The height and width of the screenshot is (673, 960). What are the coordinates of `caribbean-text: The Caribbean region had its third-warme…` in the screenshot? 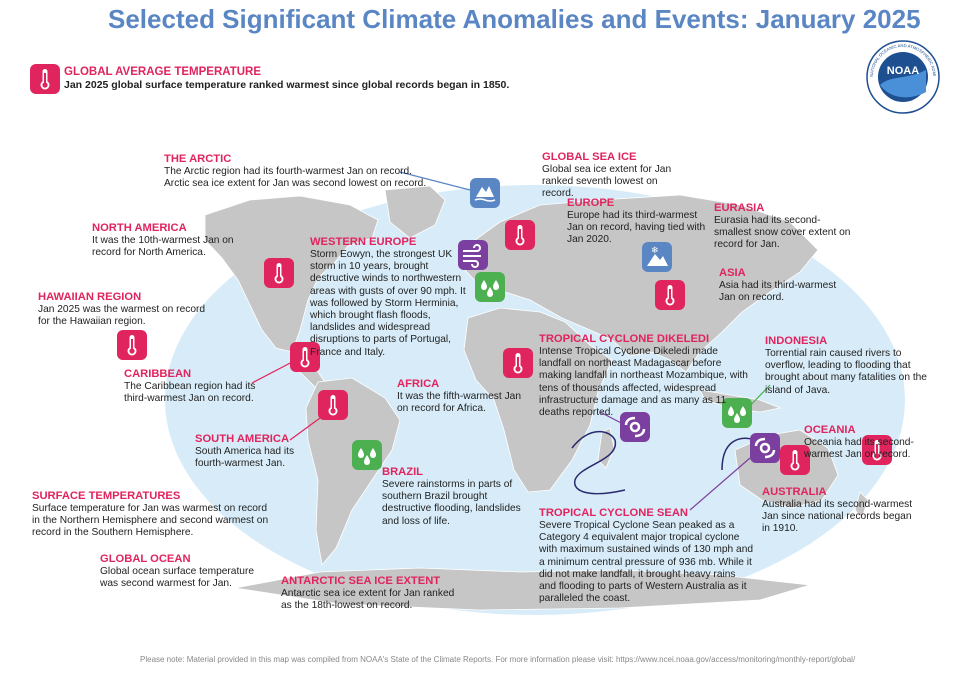 It's located at (190, 393).